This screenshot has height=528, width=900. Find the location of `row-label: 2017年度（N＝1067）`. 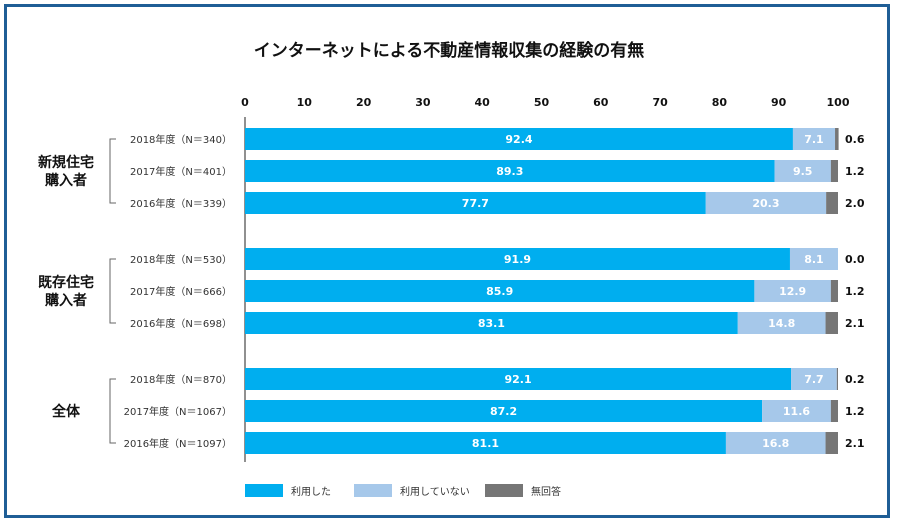

row-label: 2017年度（N＝1067） is located at coordinates (178, 411).